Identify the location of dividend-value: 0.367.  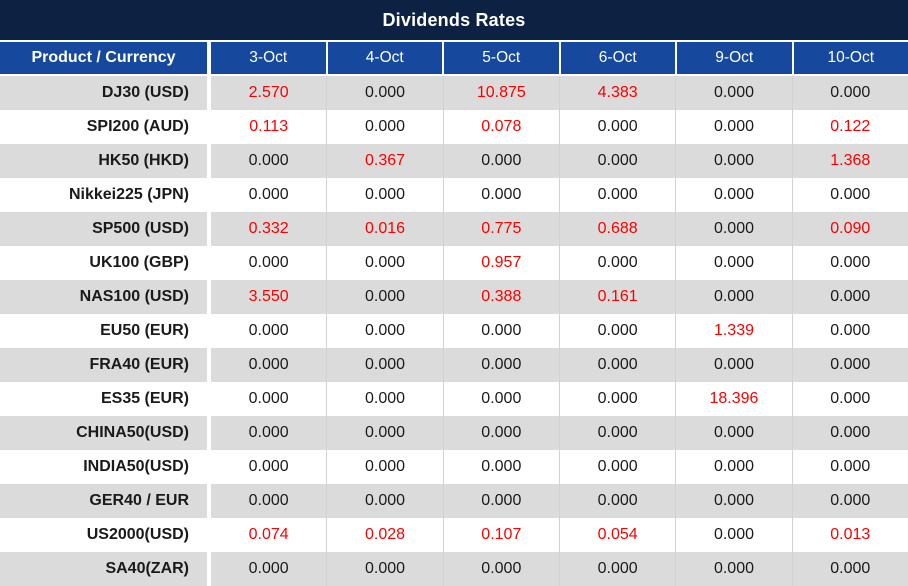
(384, 161).